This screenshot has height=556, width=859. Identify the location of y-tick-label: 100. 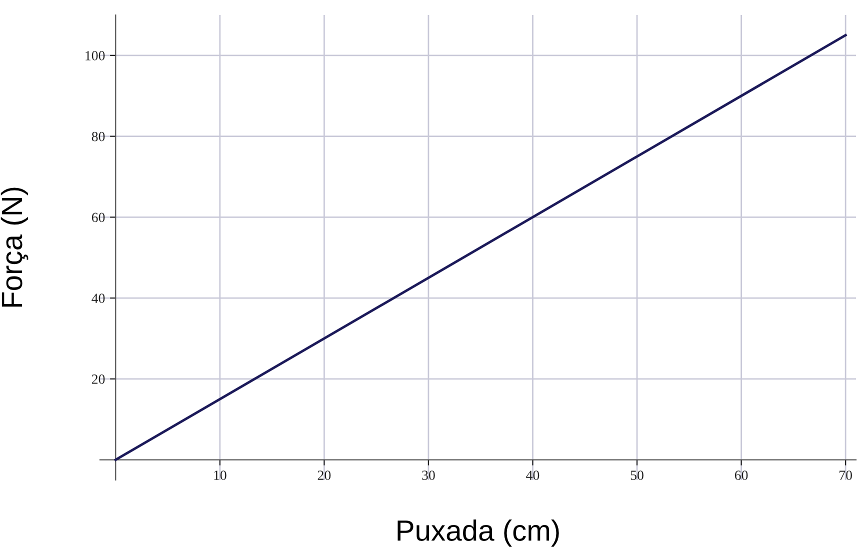
(95, 55).